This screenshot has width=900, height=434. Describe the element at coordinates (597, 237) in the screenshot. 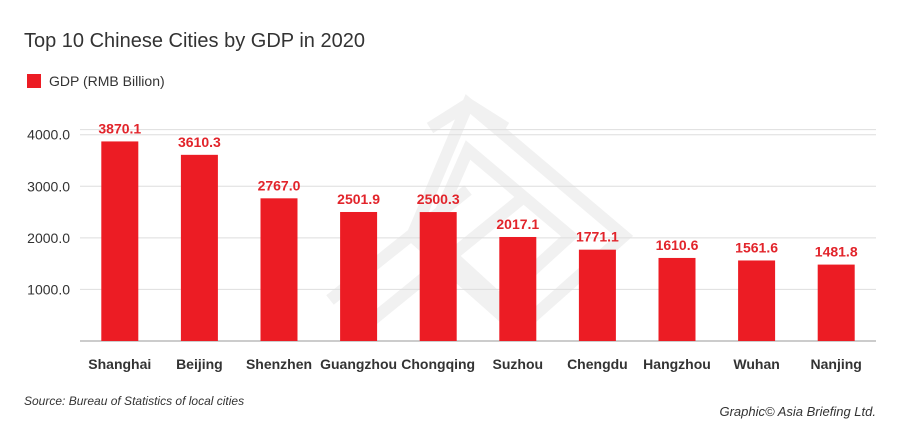

I see `data-label: 1771.1` at that location.